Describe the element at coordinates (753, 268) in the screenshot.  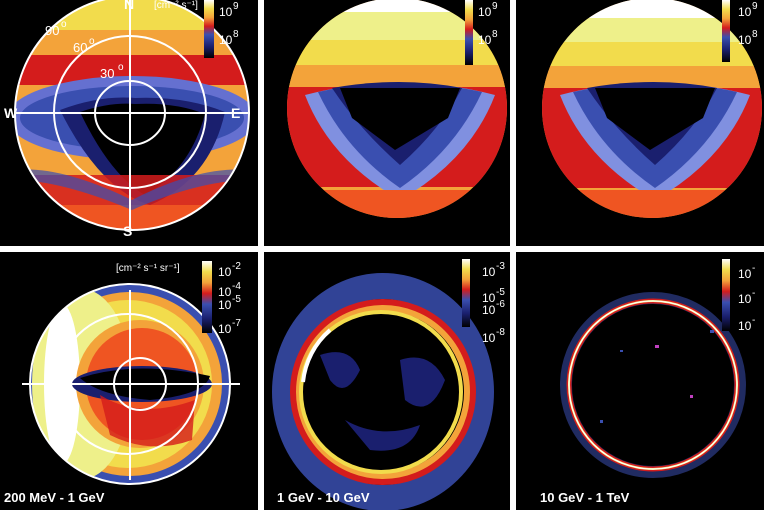
I see `colorbar-6-exp-1: -` at that location.